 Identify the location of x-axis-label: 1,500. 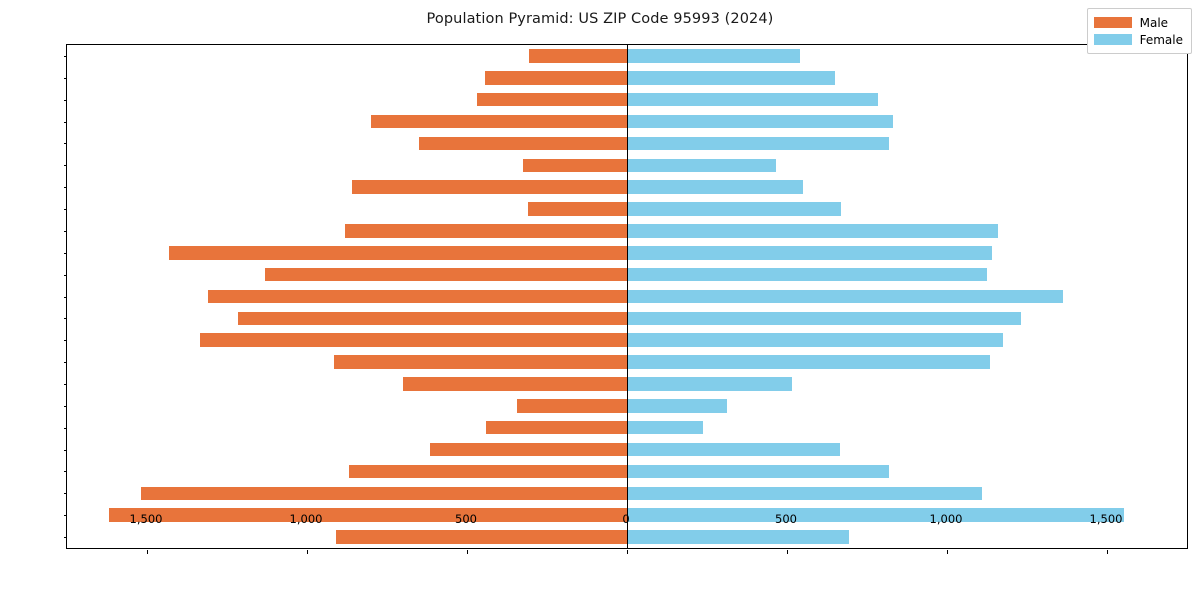
(146, 519).